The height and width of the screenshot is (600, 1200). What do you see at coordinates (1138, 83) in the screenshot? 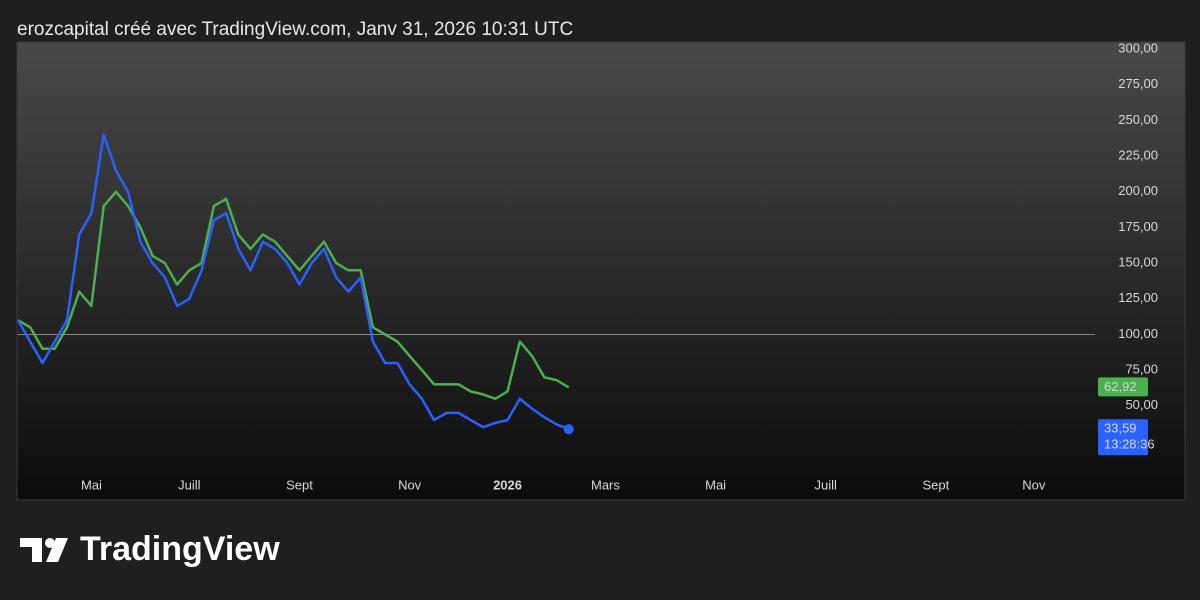
I see `y-tick-label: 275,00` at bounding box center [1138, 83].